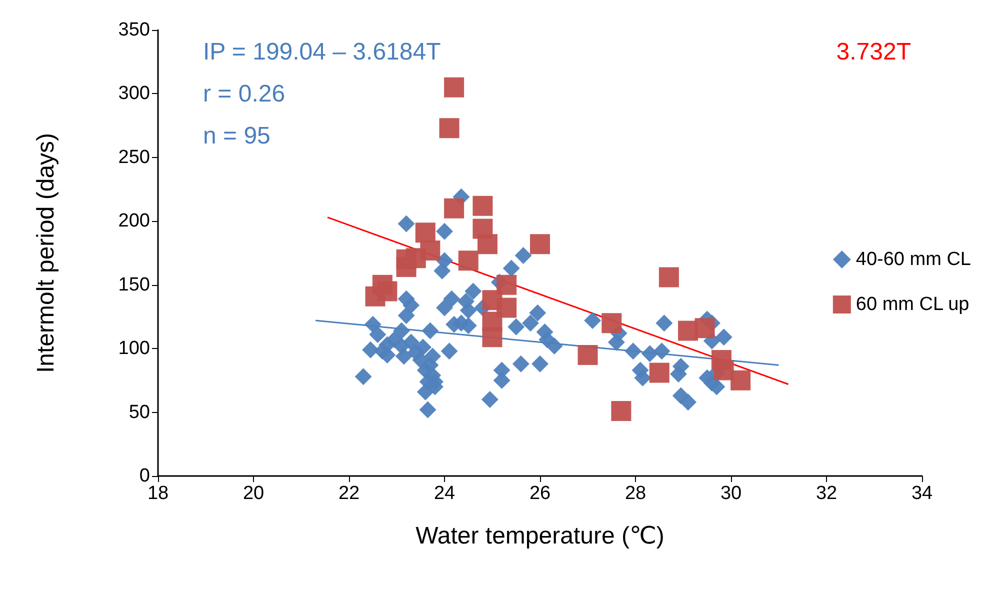 The image size is (989, 595). What do you see at coordinates (244, 94) in the screenshot?
I see `annotation: r = 0.26` at bounding box center [244, 94].